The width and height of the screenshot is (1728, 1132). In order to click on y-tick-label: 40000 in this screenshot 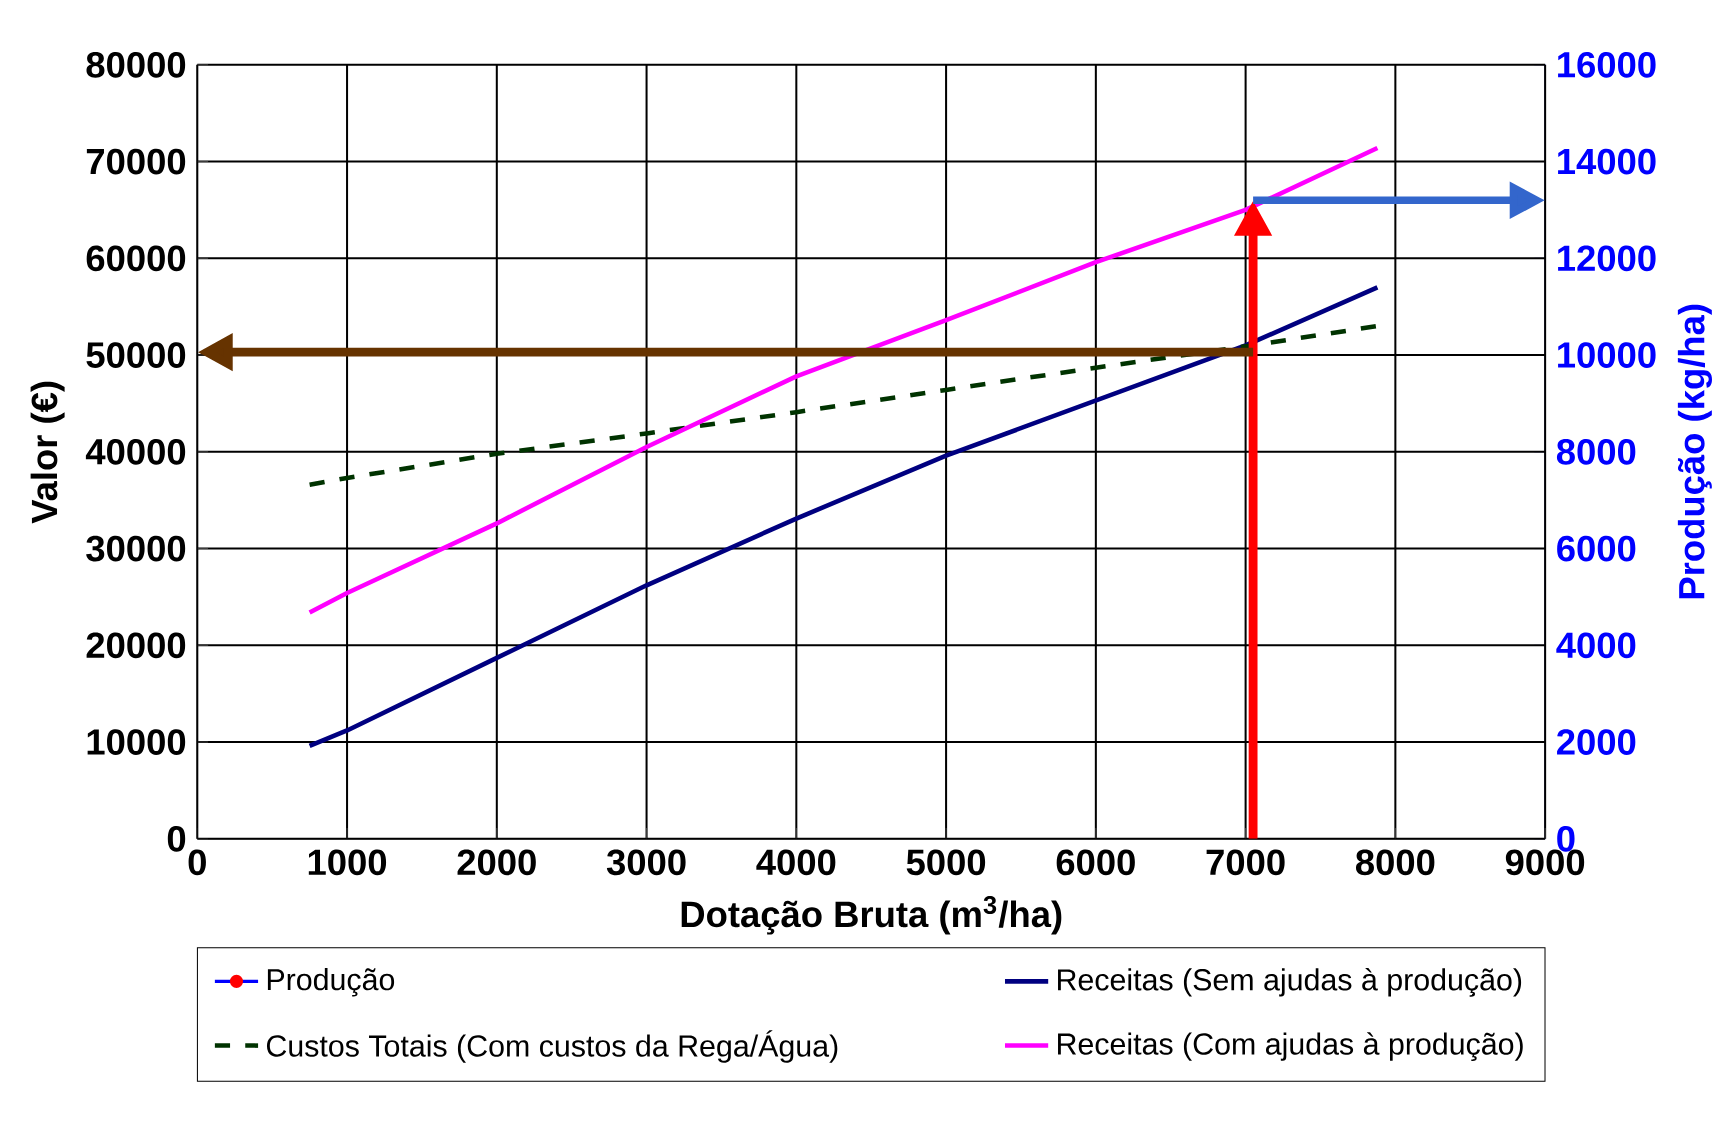, I will do `click(135, 451)`.